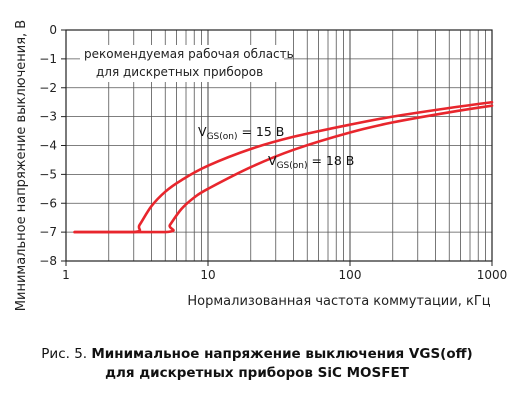 The image size is (514, 407). Describe the element at coordinates (48, 174) in the screenshot. I see `y-tick-label: −5` at that location.